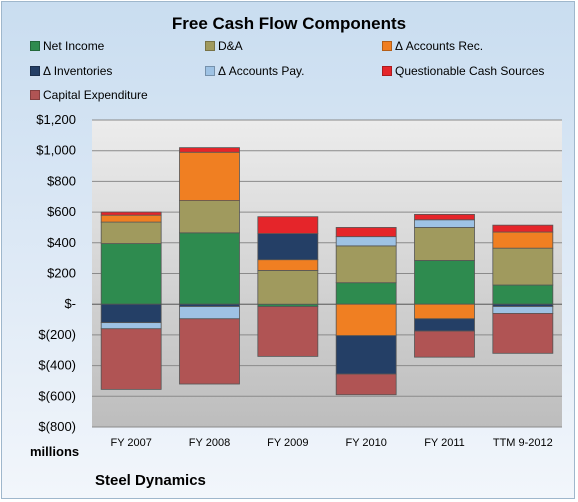  I want to click on legend-label: Δ Accounts Pay., so click(261, 71).